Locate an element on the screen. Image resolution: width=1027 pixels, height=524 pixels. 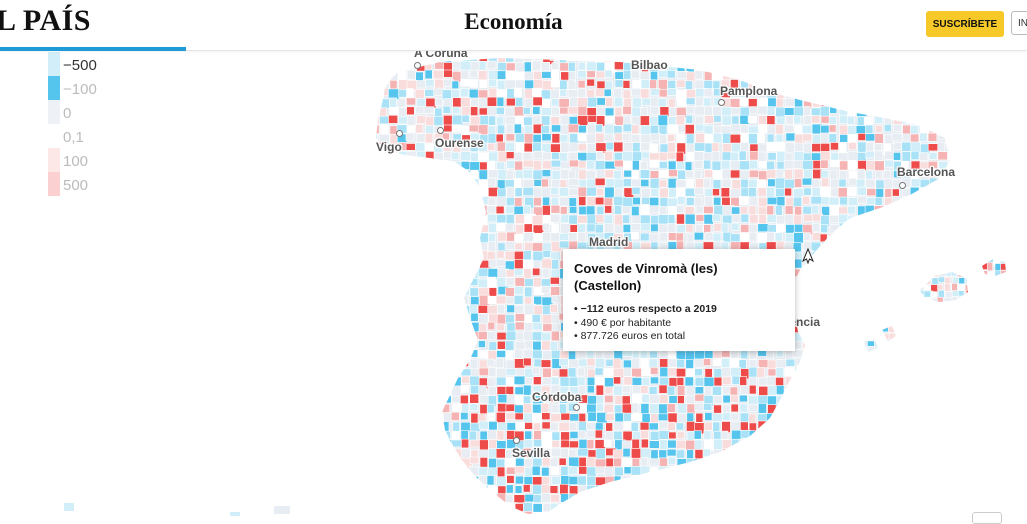
subscribe-button: SUSCRÍBETE is located at coordinates (965, 24).